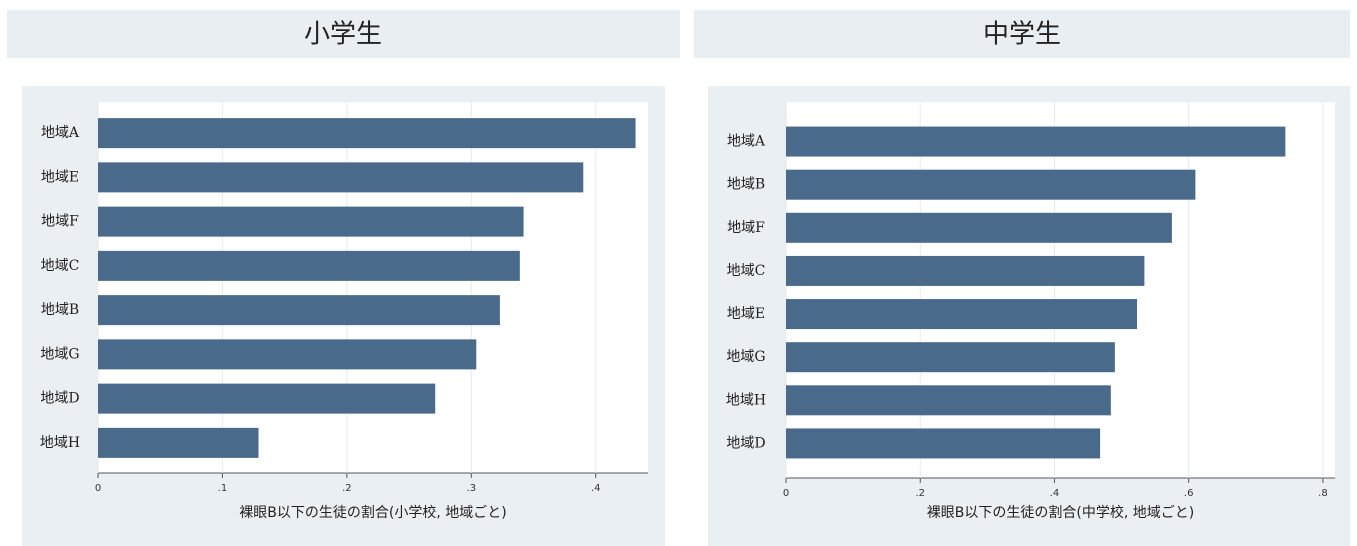  What do you see at coordinates (372, 512) in the screenshot?
I see `x-axis-label: 裸眼B以下の生徒の割合(小学校, 地域ごと)` at bounding box center [372, 512].